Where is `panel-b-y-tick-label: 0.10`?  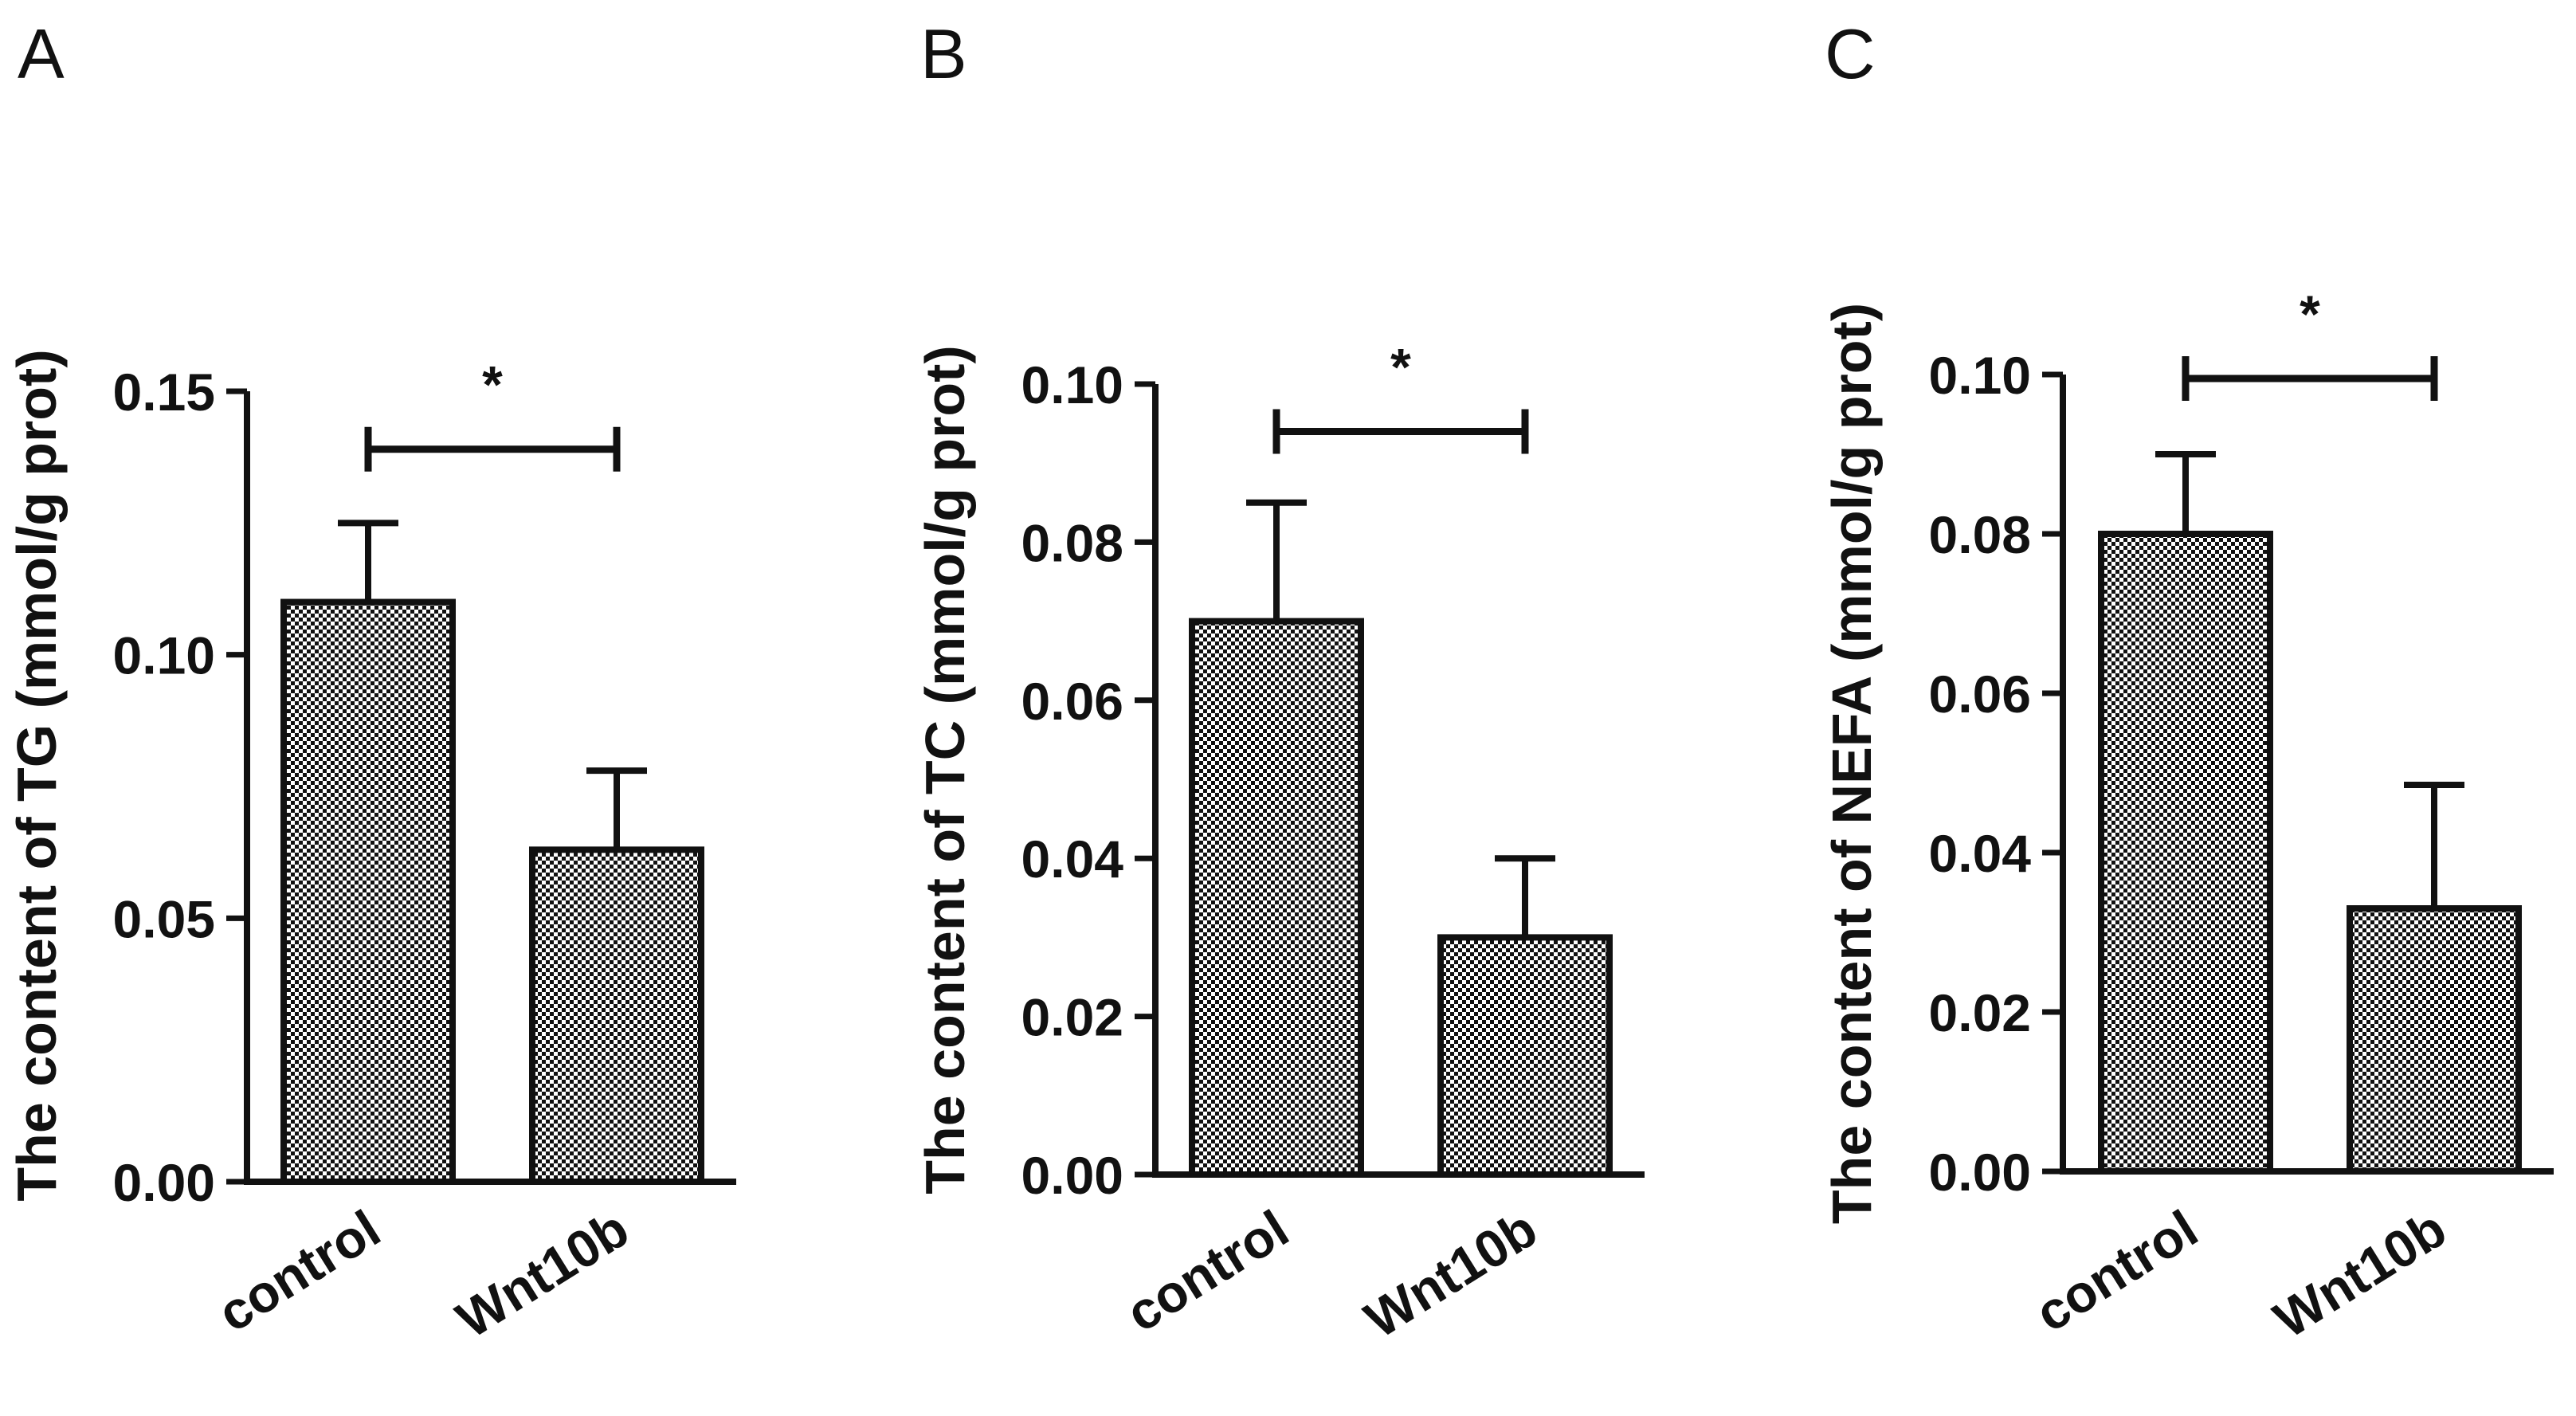
panel-b-y-tick-label: 0.10 is located at coordinates (1072, 385).